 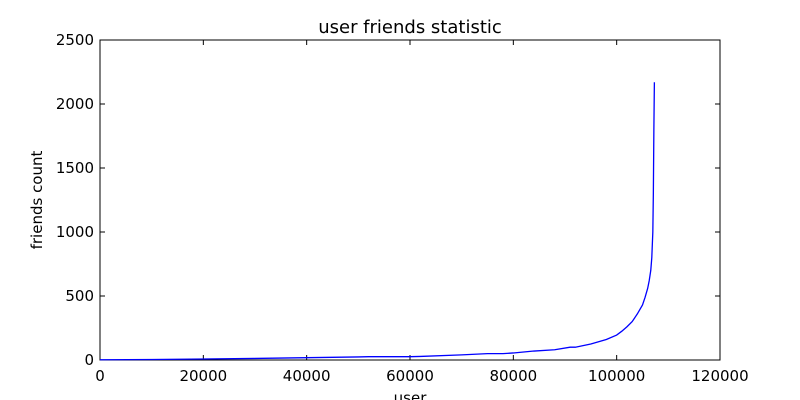 What do you see at coordinates (75, 232) in the screenshot?
I see `y-tick-label: 1000` at bounding box center [75, 232].